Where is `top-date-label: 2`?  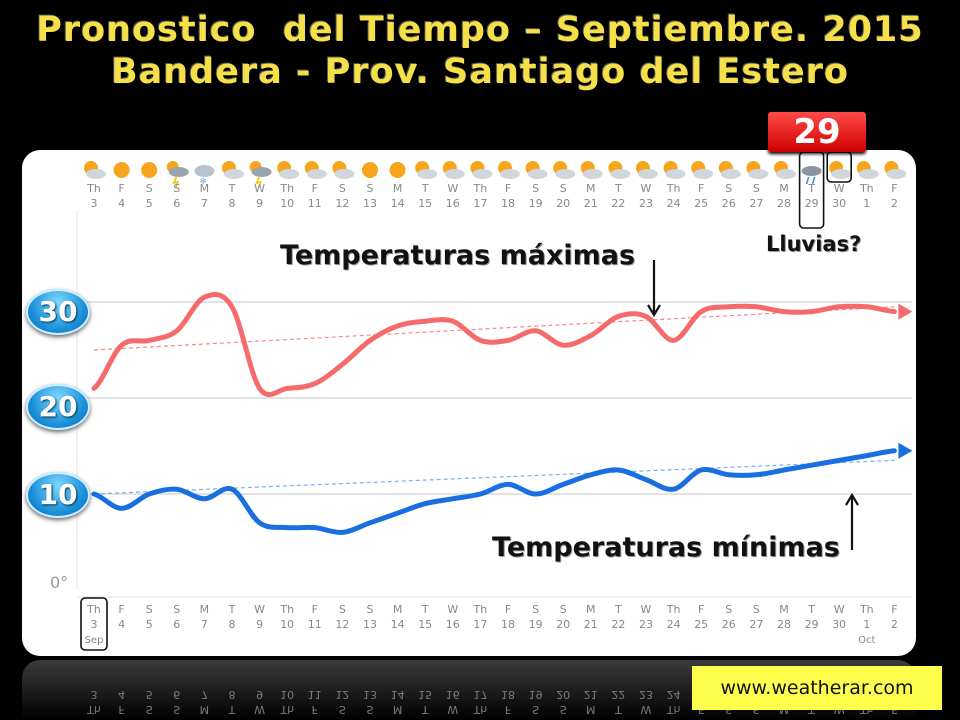 top-date-label: 2 is located at coordinates (894, 203).